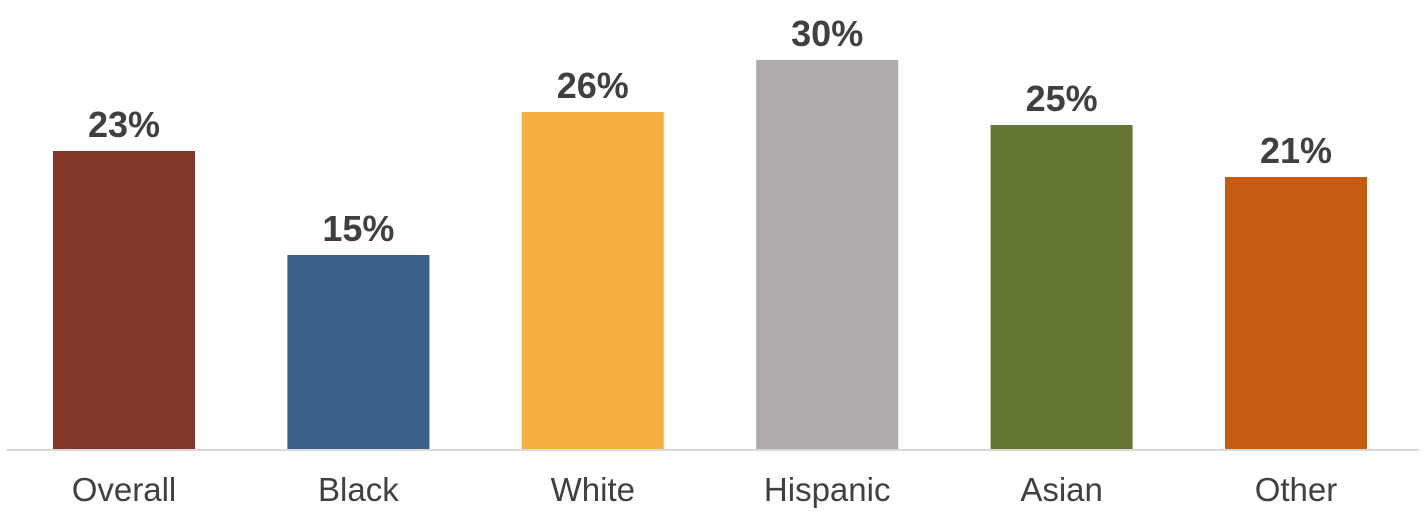  What do you see at coordinates (1296, 489) in the screenshot?
I see `category-label-other: Other` at bounding box center [1296, 489].